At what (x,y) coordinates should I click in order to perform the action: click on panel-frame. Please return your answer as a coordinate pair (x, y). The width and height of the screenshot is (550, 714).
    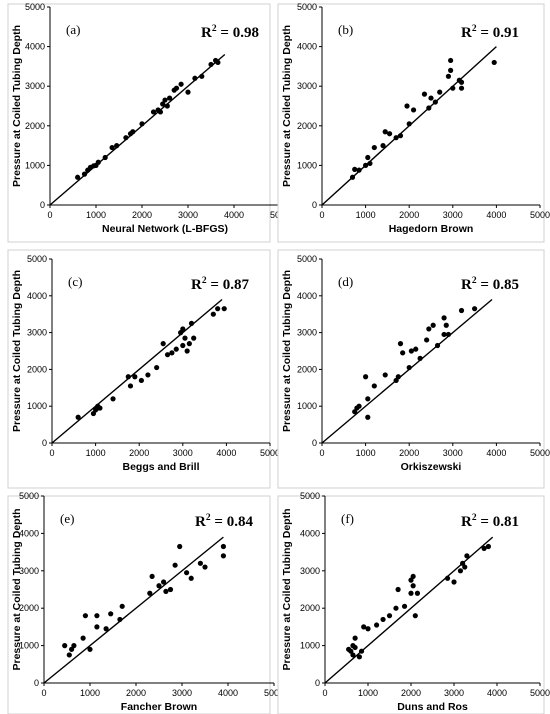
    Looking at the image, I should click on (411, 604).